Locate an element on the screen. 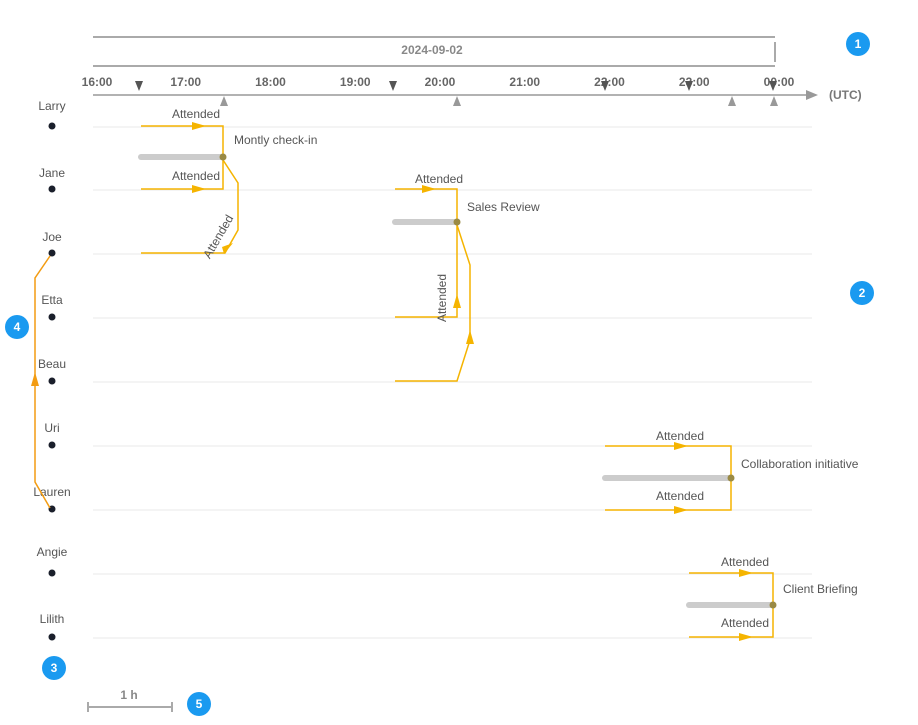  time-unit: (UTC) is located at coordinates (845, 95).